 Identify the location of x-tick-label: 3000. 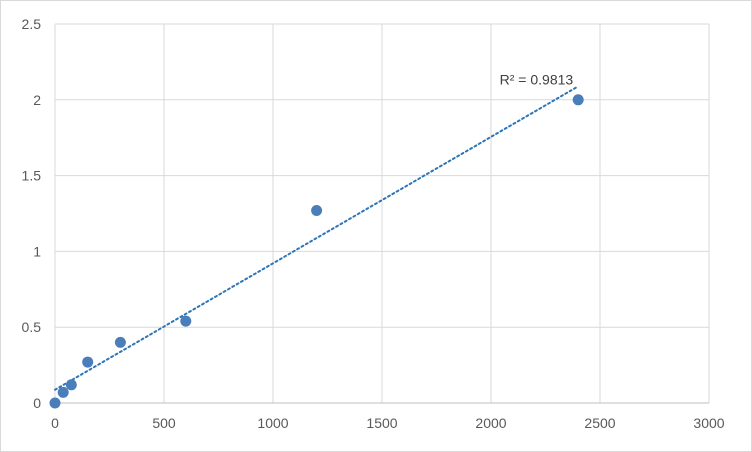
(708, 423).